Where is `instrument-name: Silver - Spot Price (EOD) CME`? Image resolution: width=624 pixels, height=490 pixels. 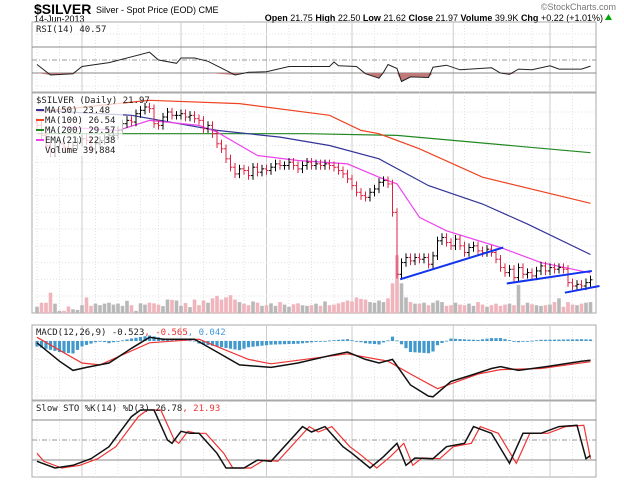
instrument-name: Silver - Spot Price (EOD) CME is located at coordinates (157, 10).